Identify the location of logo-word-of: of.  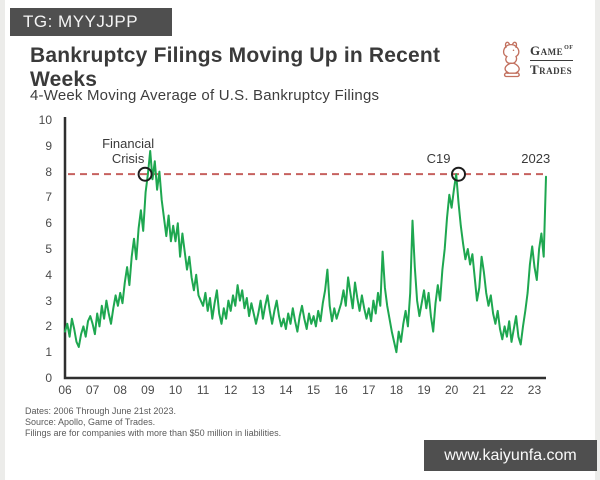
(569, 47).